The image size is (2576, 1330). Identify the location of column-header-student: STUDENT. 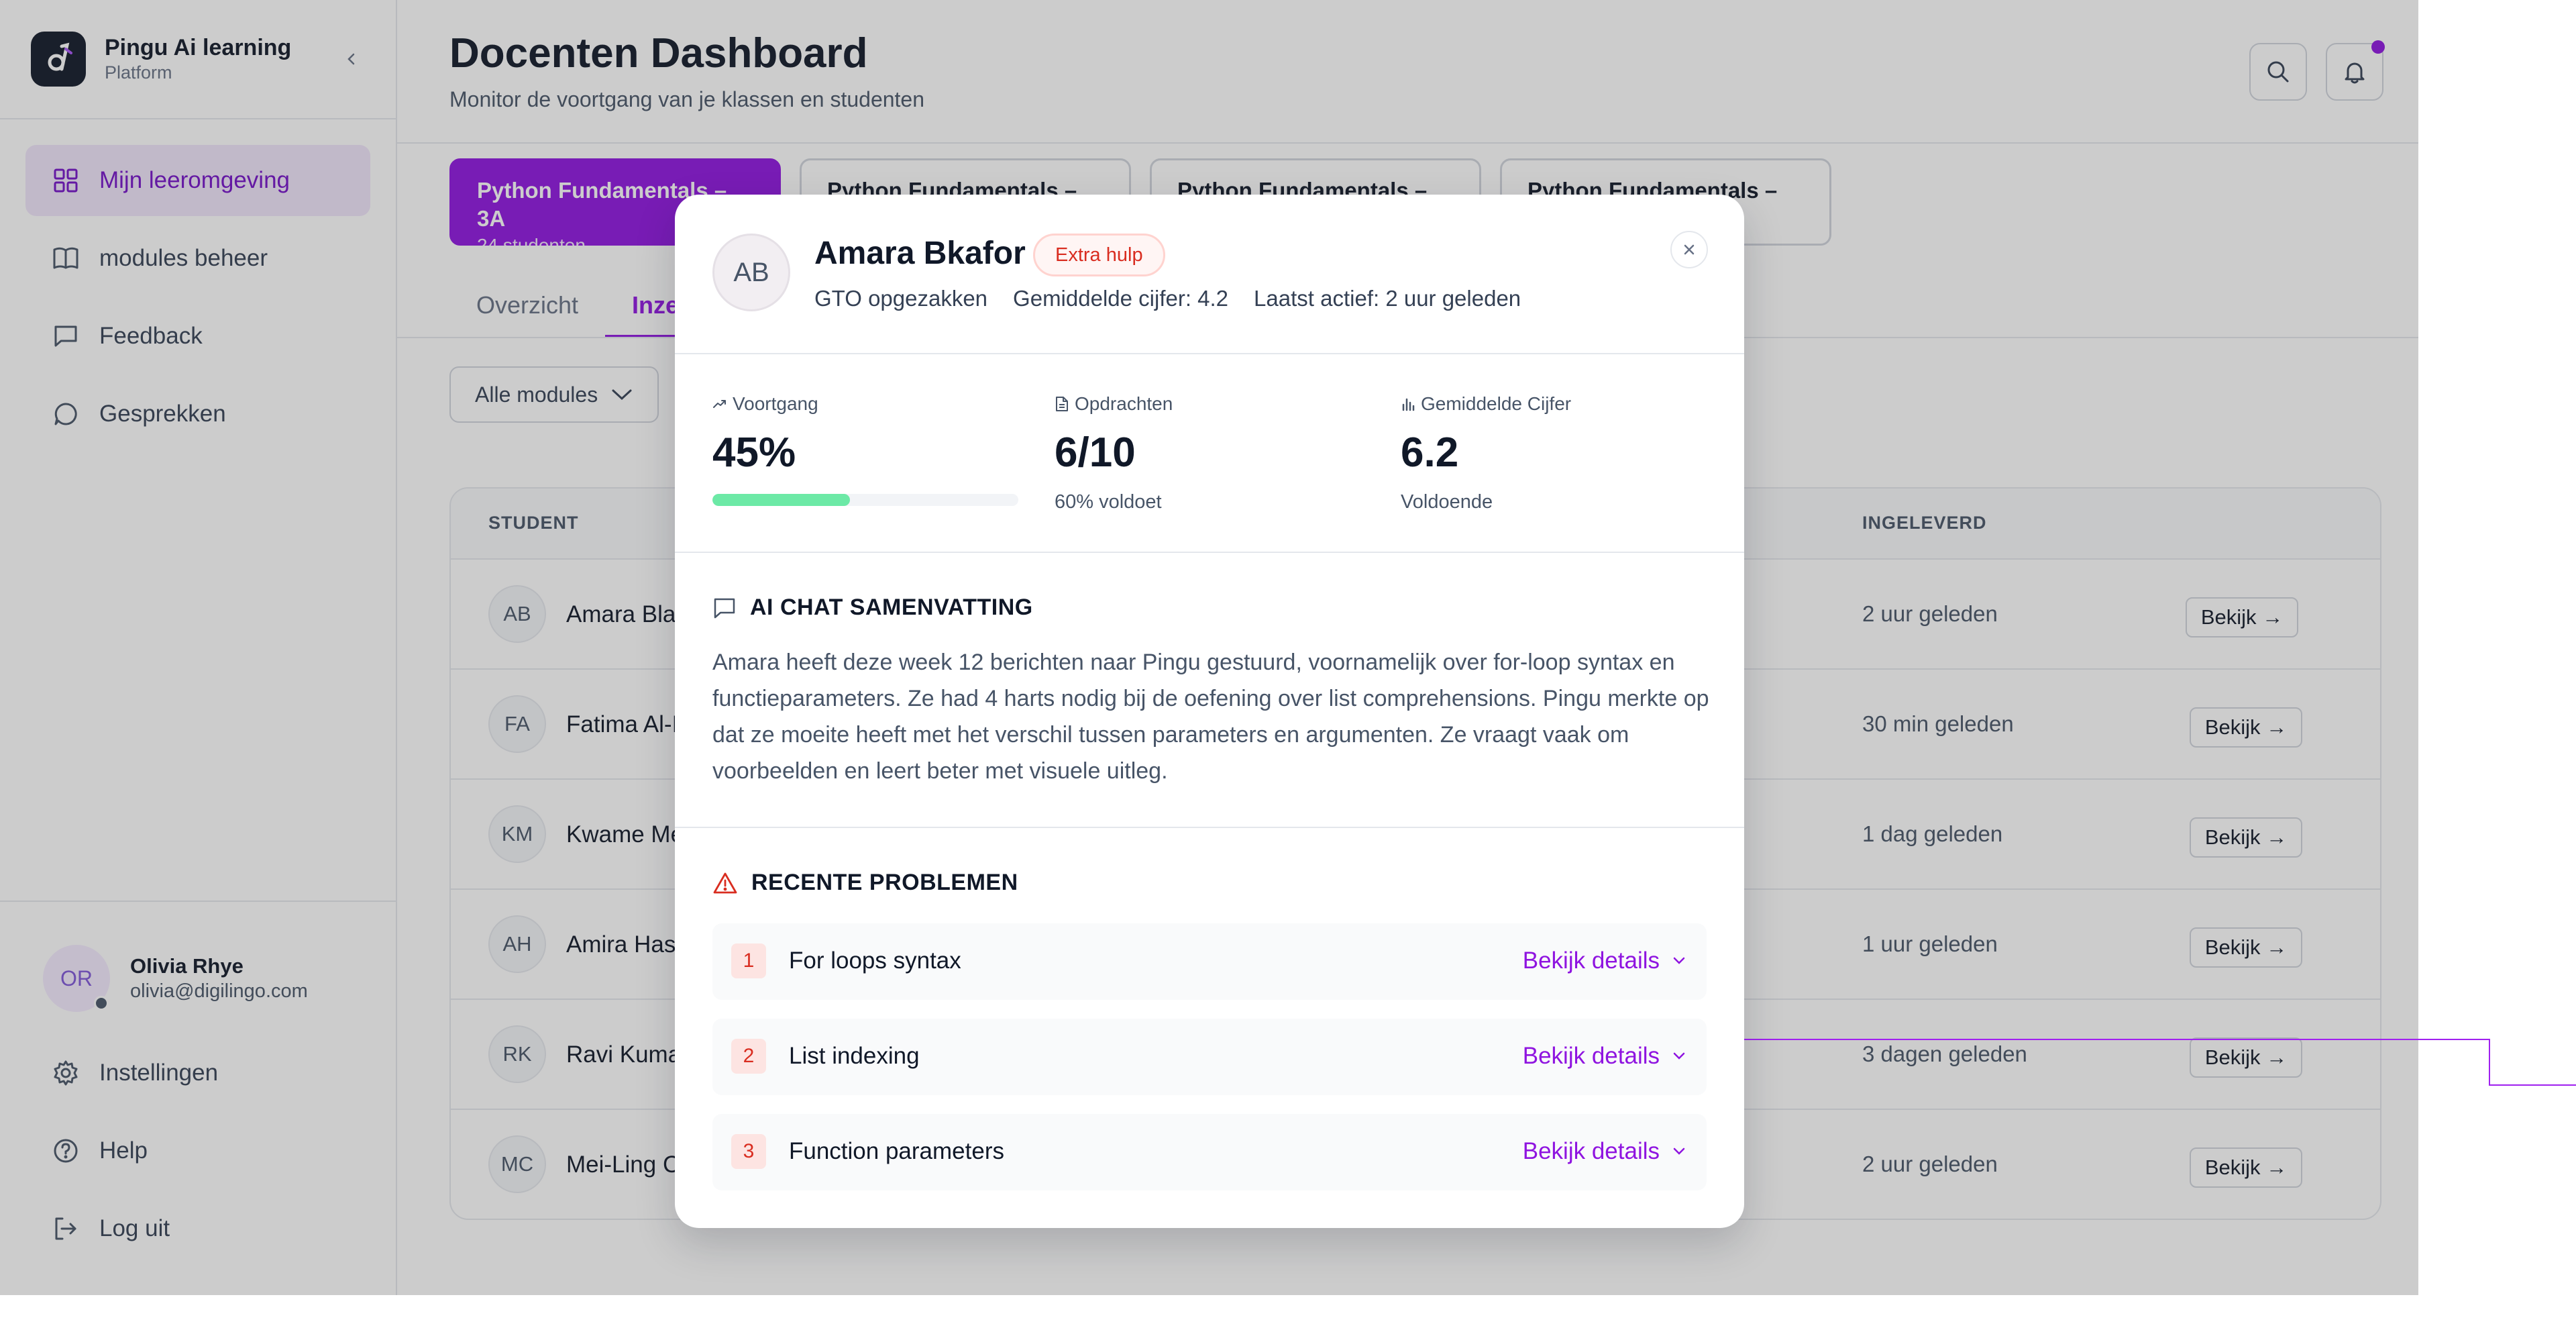
(533, 523).